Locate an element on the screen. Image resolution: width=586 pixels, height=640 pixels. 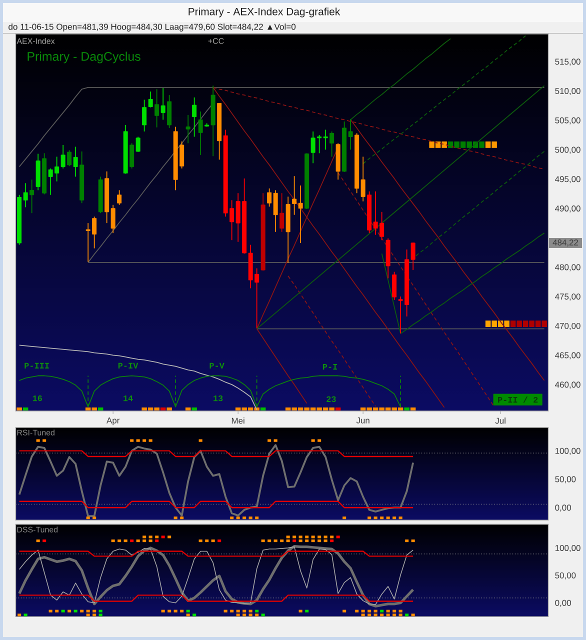
annotation: 23 is located at coordinates (331, 399).